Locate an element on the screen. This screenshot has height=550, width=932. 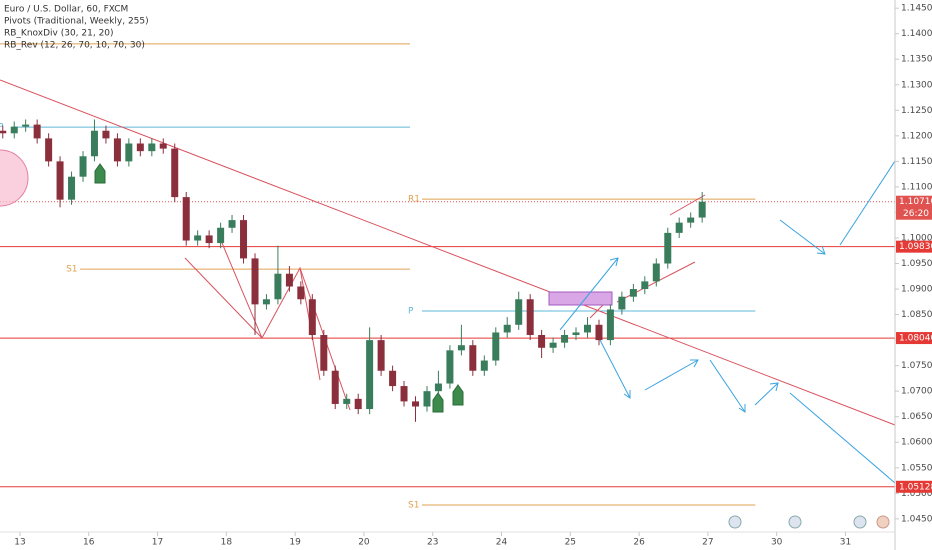
x-tick-label: 24 is located at coordinates (502, 543).